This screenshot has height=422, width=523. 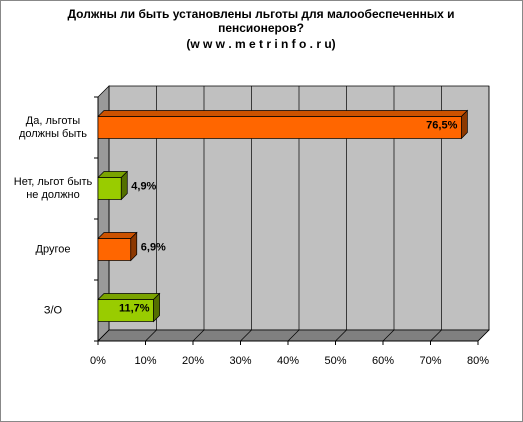 What do you see at coordinates (441, 125) in the screenshot?
I see `value-label: 76,5%` at bounding box center [441, 125].